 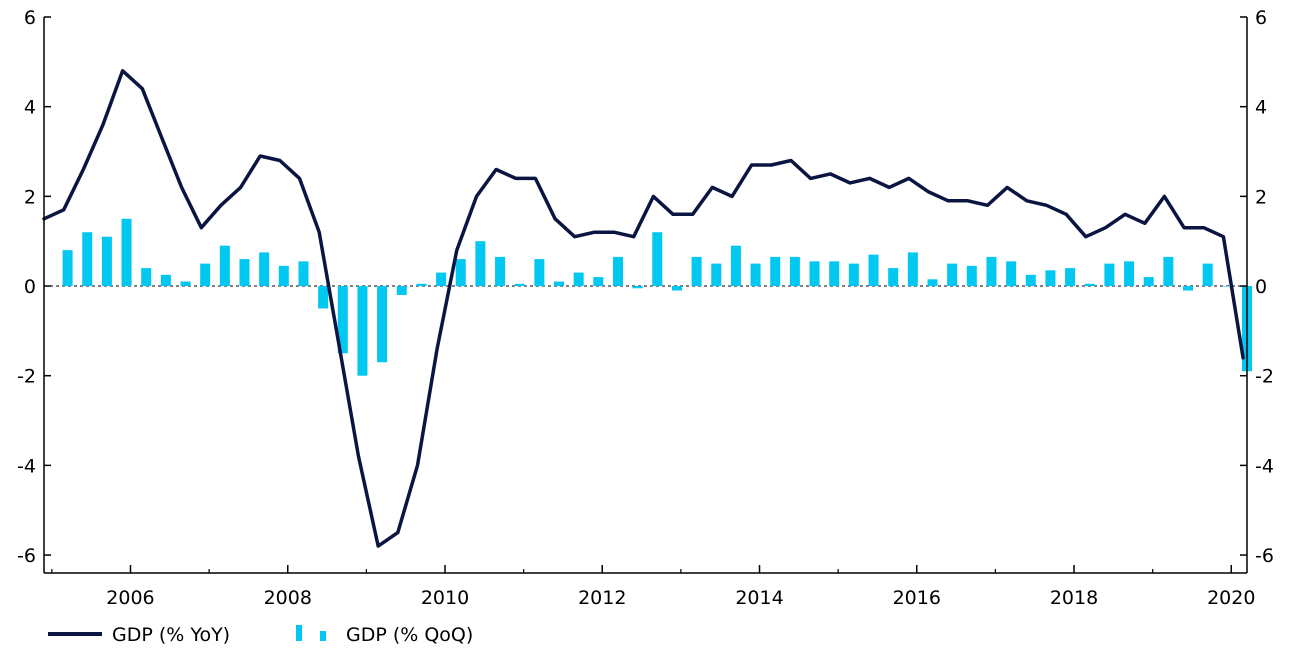 What do you see at coordinates (759, 598) in the screenshot?
I see `x-tick-label: 2014` at bounding box center [759, 598].